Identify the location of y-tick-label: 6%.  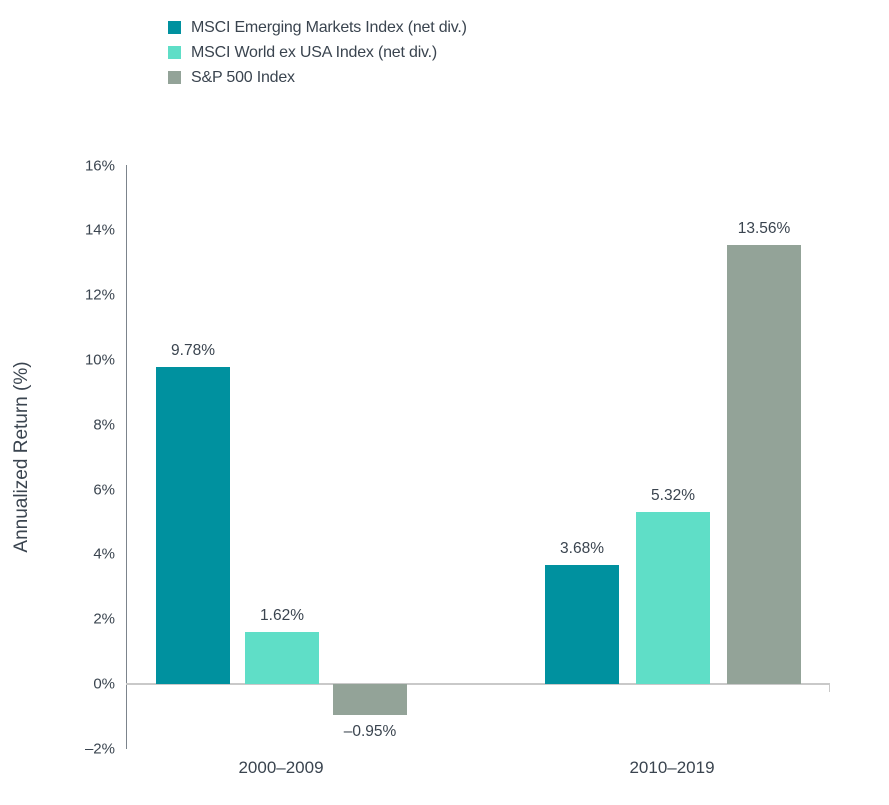
(104, 490).